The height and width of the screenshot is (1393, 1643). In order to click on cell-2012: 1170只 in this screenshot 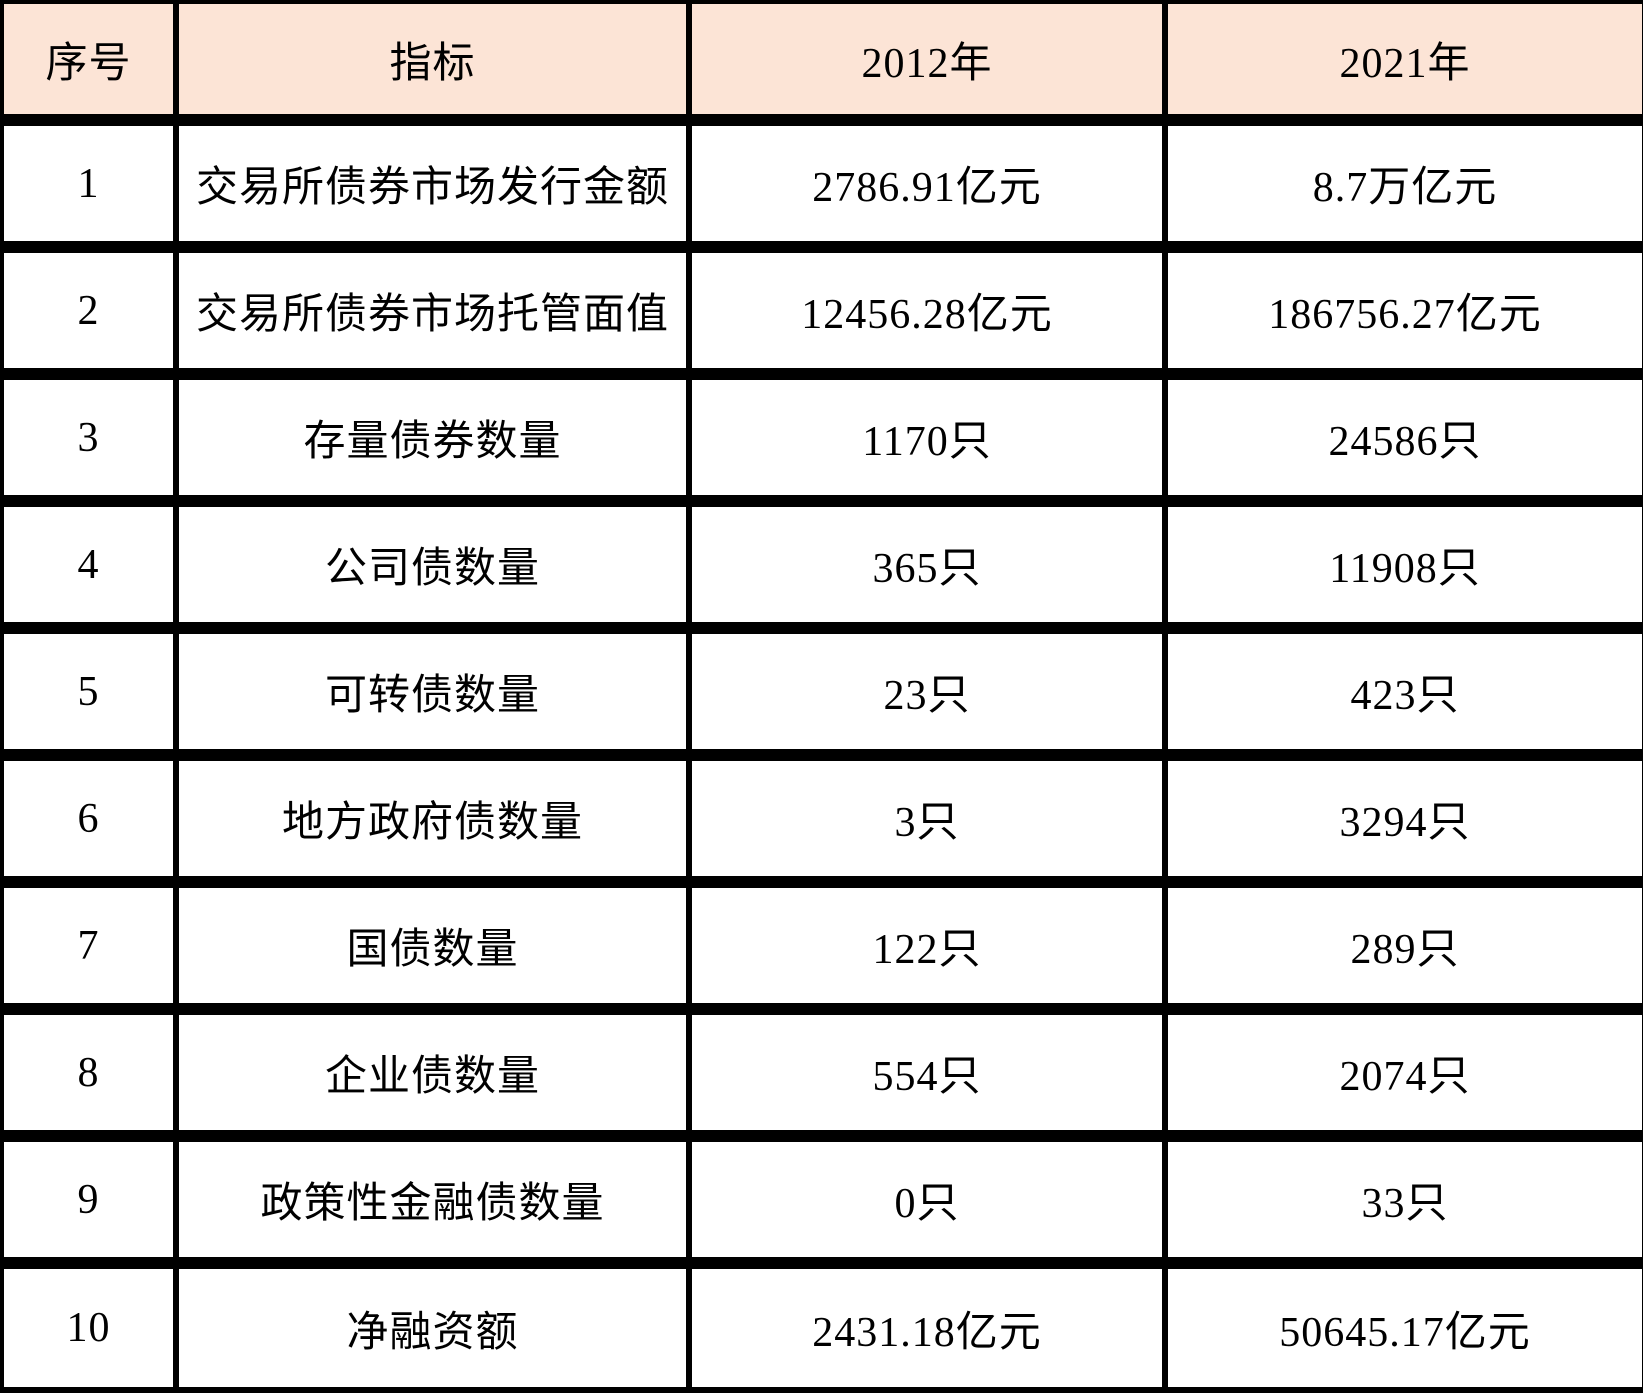, I will do `click(927, 437)`.